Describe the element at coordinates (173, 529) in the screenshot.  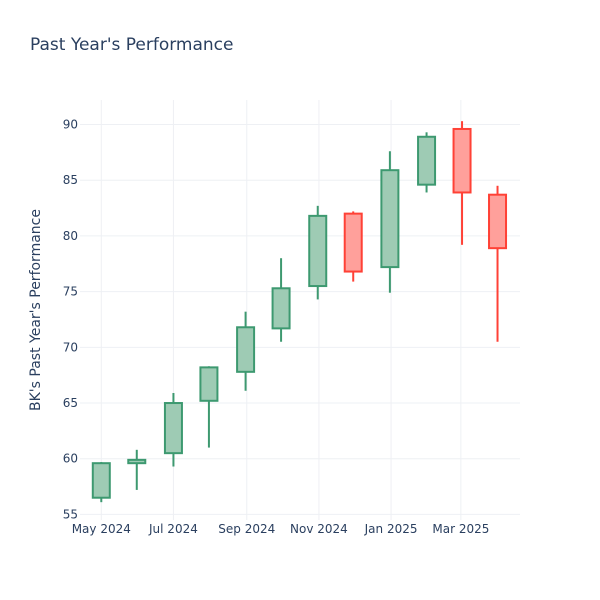
I see `x-tick-label: Jul 2024` at that location.